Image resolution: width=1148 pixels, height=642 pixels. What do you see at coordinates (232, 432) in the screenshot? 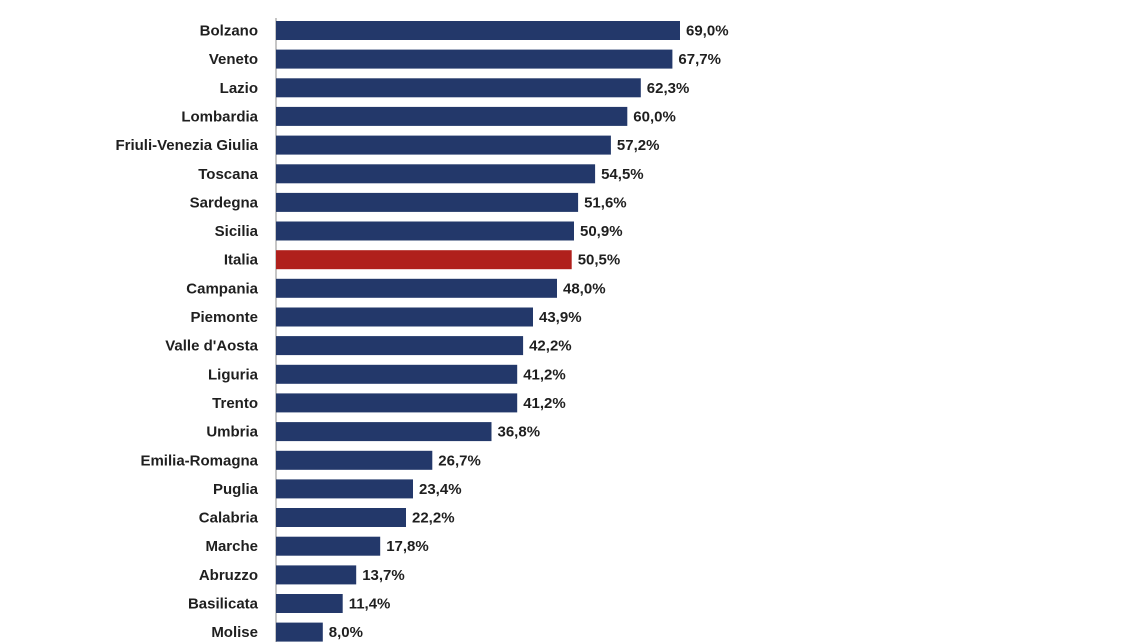
I see `category-label-umbria: Umbria` at bounding box center [232, 432].